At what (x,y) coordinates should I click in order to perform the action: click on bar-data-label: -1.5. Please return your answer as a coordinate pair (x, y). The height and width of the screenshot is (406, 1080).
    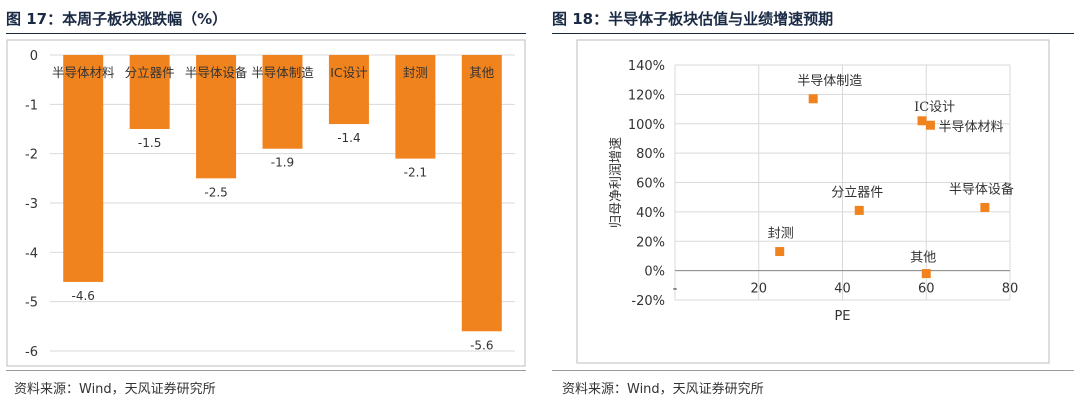
    Looking at the image, I should click on (149, 143).